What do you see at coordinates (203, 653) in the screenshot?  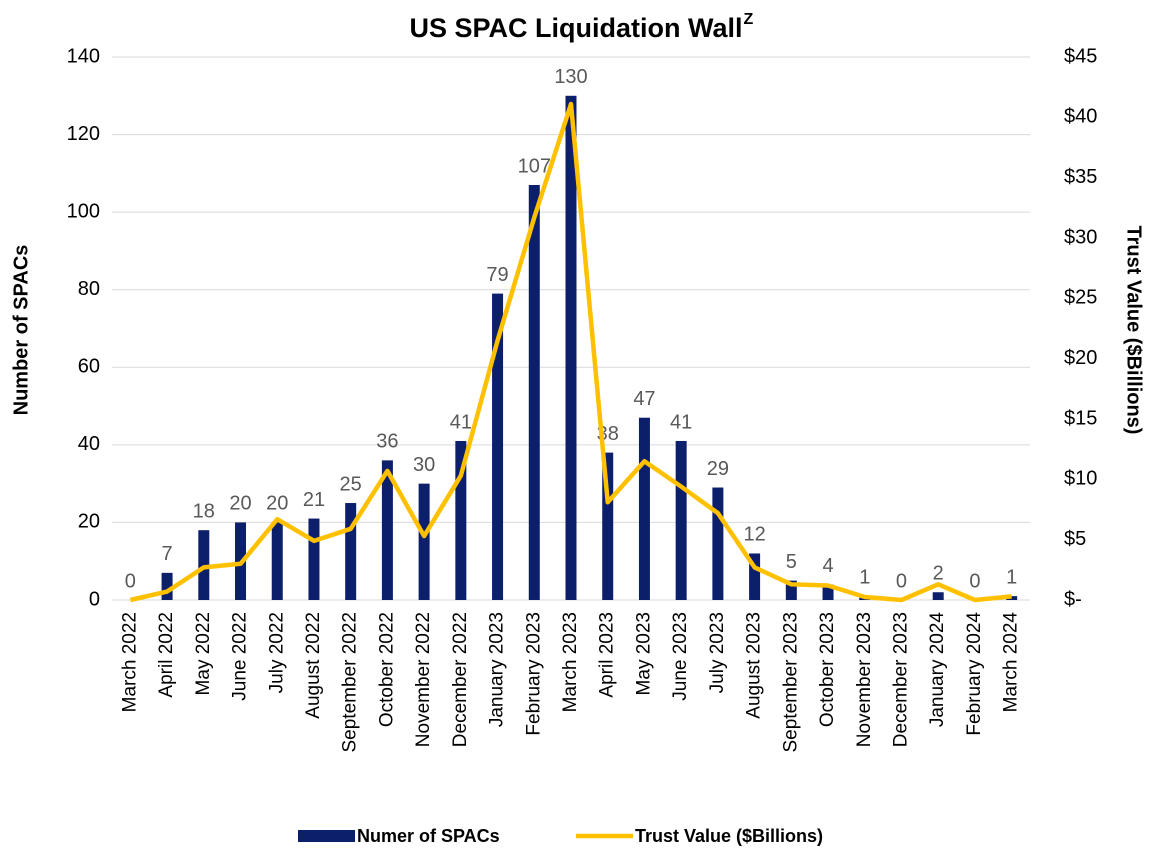 I see `x-tick-label: May 2022` at bounding box center [203, 653].